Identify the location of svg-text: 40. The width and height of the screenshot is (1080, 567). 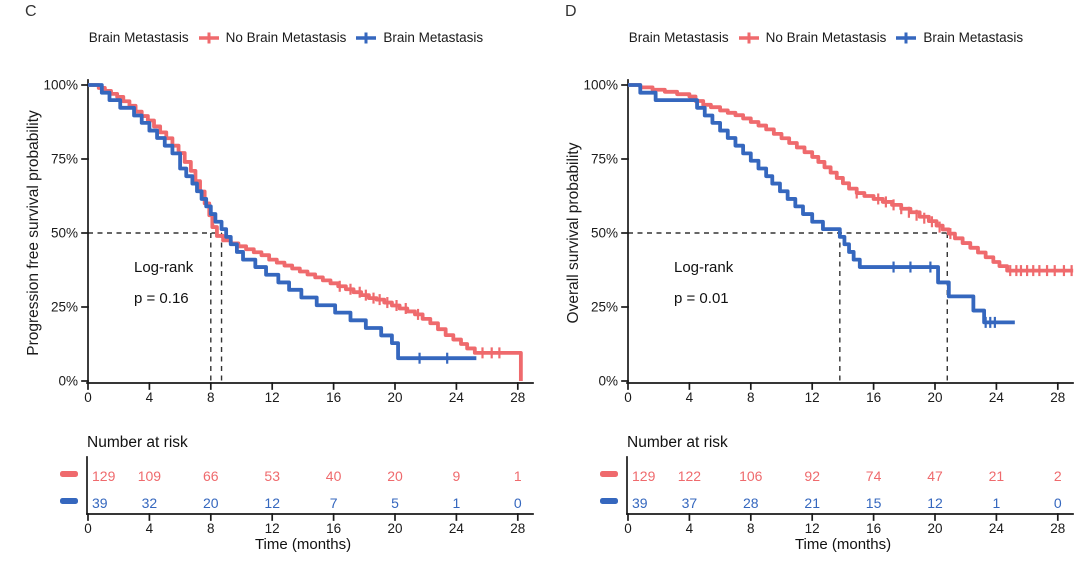
(334, 476).